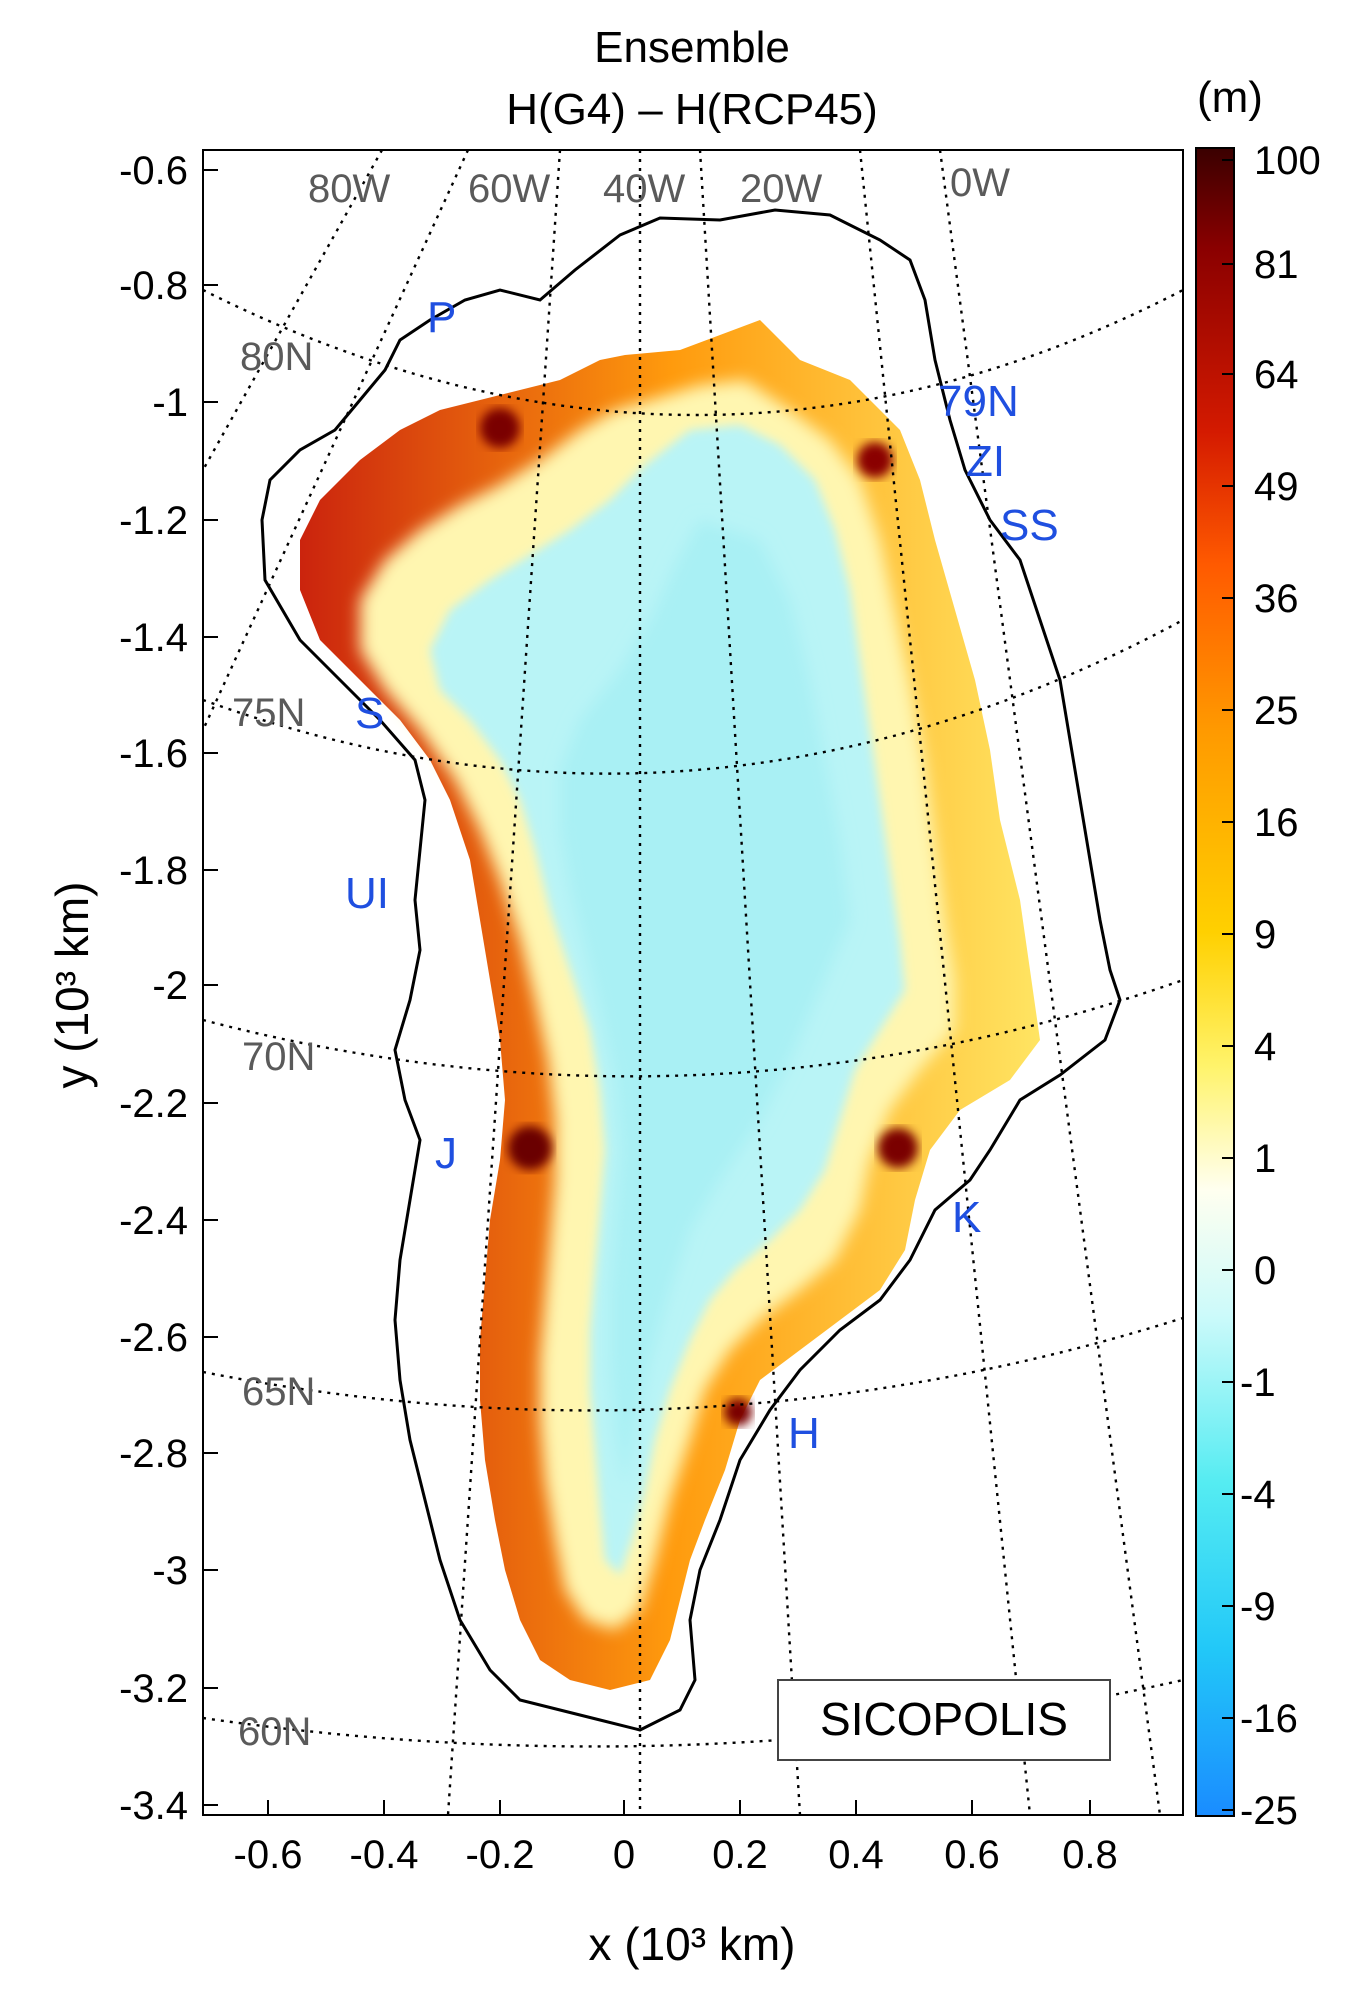 The width and height of the screenshot is (1356, 2000). I want to click on parallel-65n, so click(693, 1364).